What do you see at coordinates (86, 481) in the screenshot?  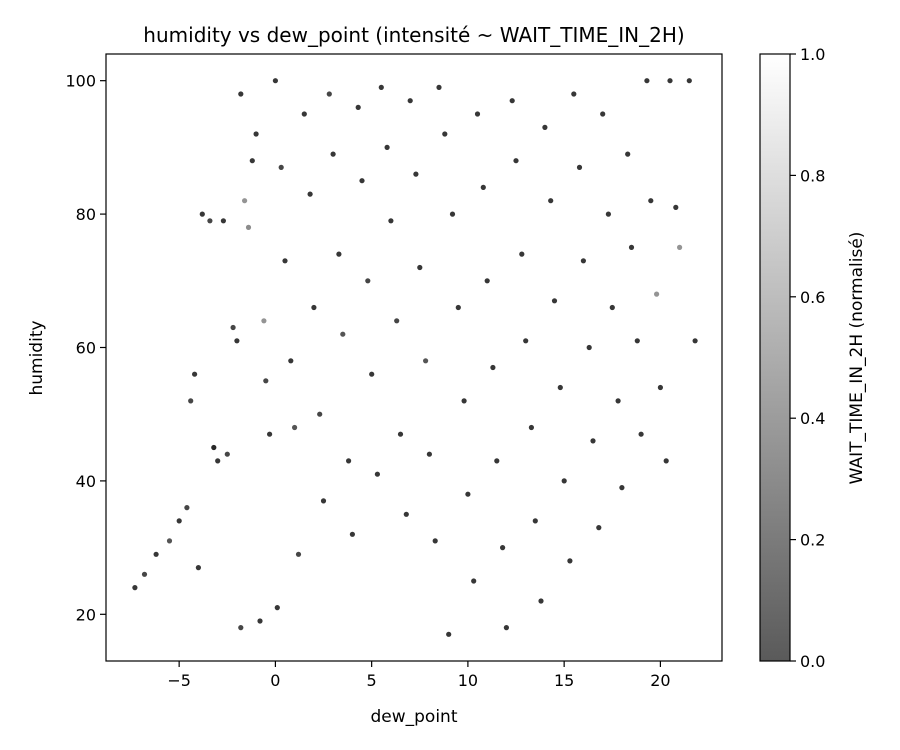 I see `y-tick-label: 40` at bounding box center [86, 481].